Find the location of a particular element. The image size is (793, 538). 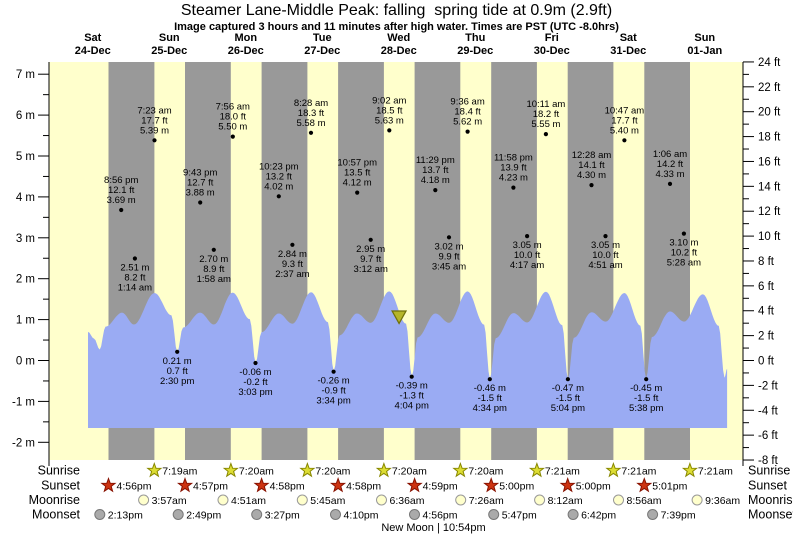

tide-event: 10:47 am 17.7 ft 5.40 m is located at coordinates (624, 124).